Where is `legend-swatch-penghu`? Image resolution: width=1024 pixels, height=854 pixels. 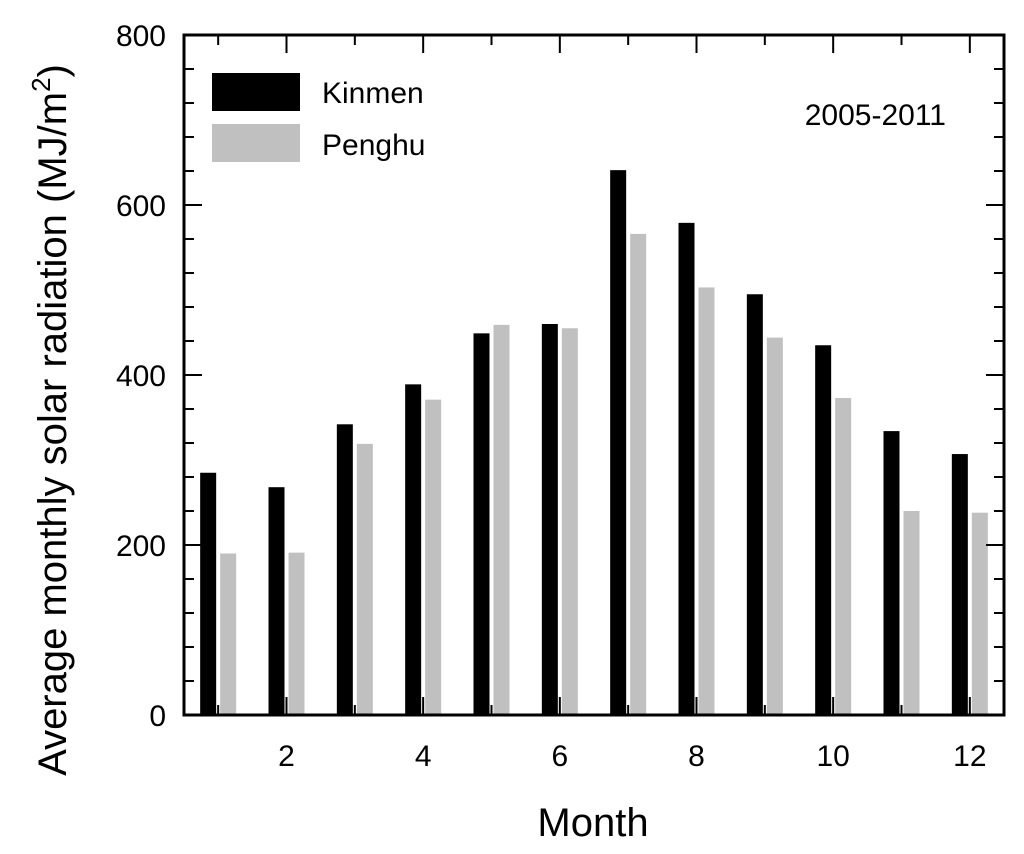 legend-swatch-penghu is located at coordinates (256, 143).